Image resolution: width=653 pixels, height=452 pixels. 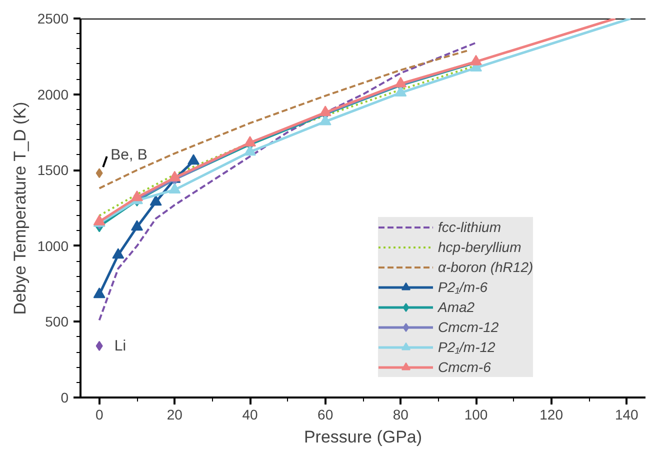 I want to click on legend-label: Cmcm-6, so click(x=464, y=367).